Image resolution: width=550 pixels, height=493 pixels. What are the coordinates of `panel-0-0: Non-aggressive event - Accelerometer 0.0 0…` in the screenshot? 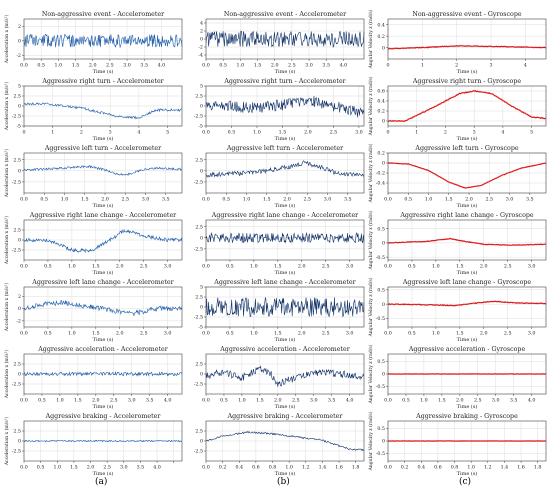 It's located at (93, 43).